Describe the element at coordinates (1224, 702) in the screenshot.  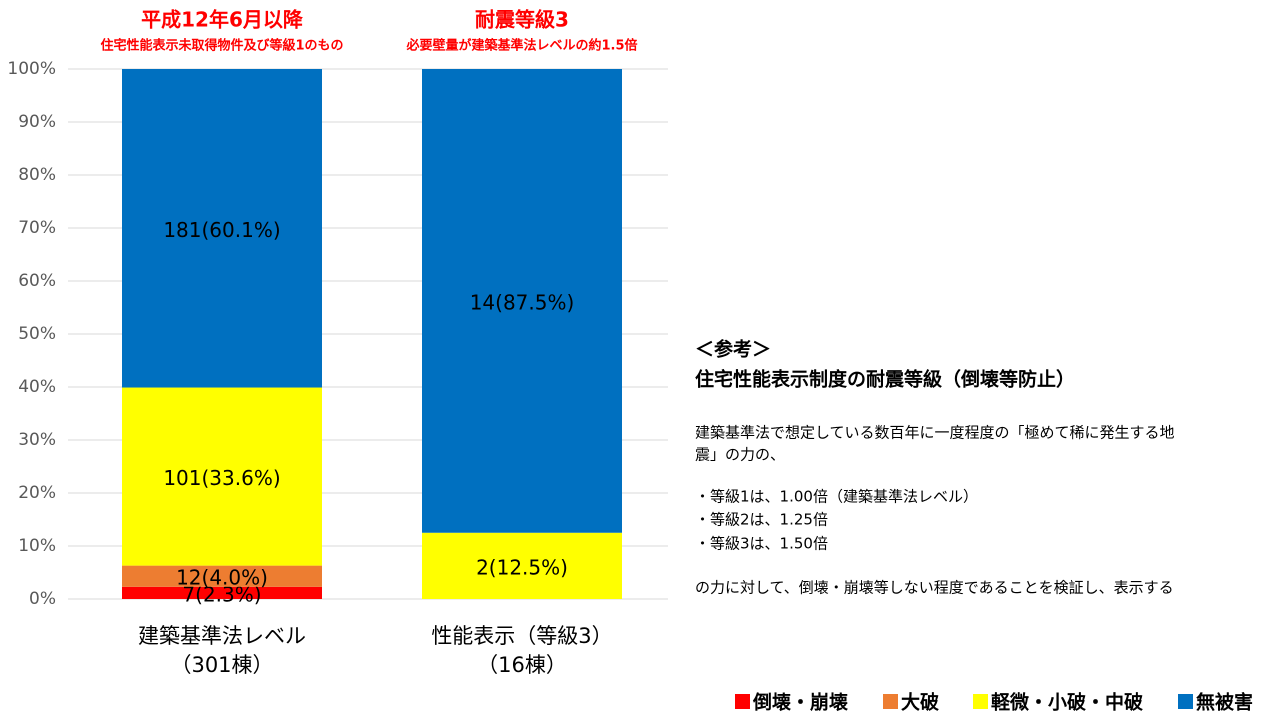
I see `legend-label: 無被害` at that location.